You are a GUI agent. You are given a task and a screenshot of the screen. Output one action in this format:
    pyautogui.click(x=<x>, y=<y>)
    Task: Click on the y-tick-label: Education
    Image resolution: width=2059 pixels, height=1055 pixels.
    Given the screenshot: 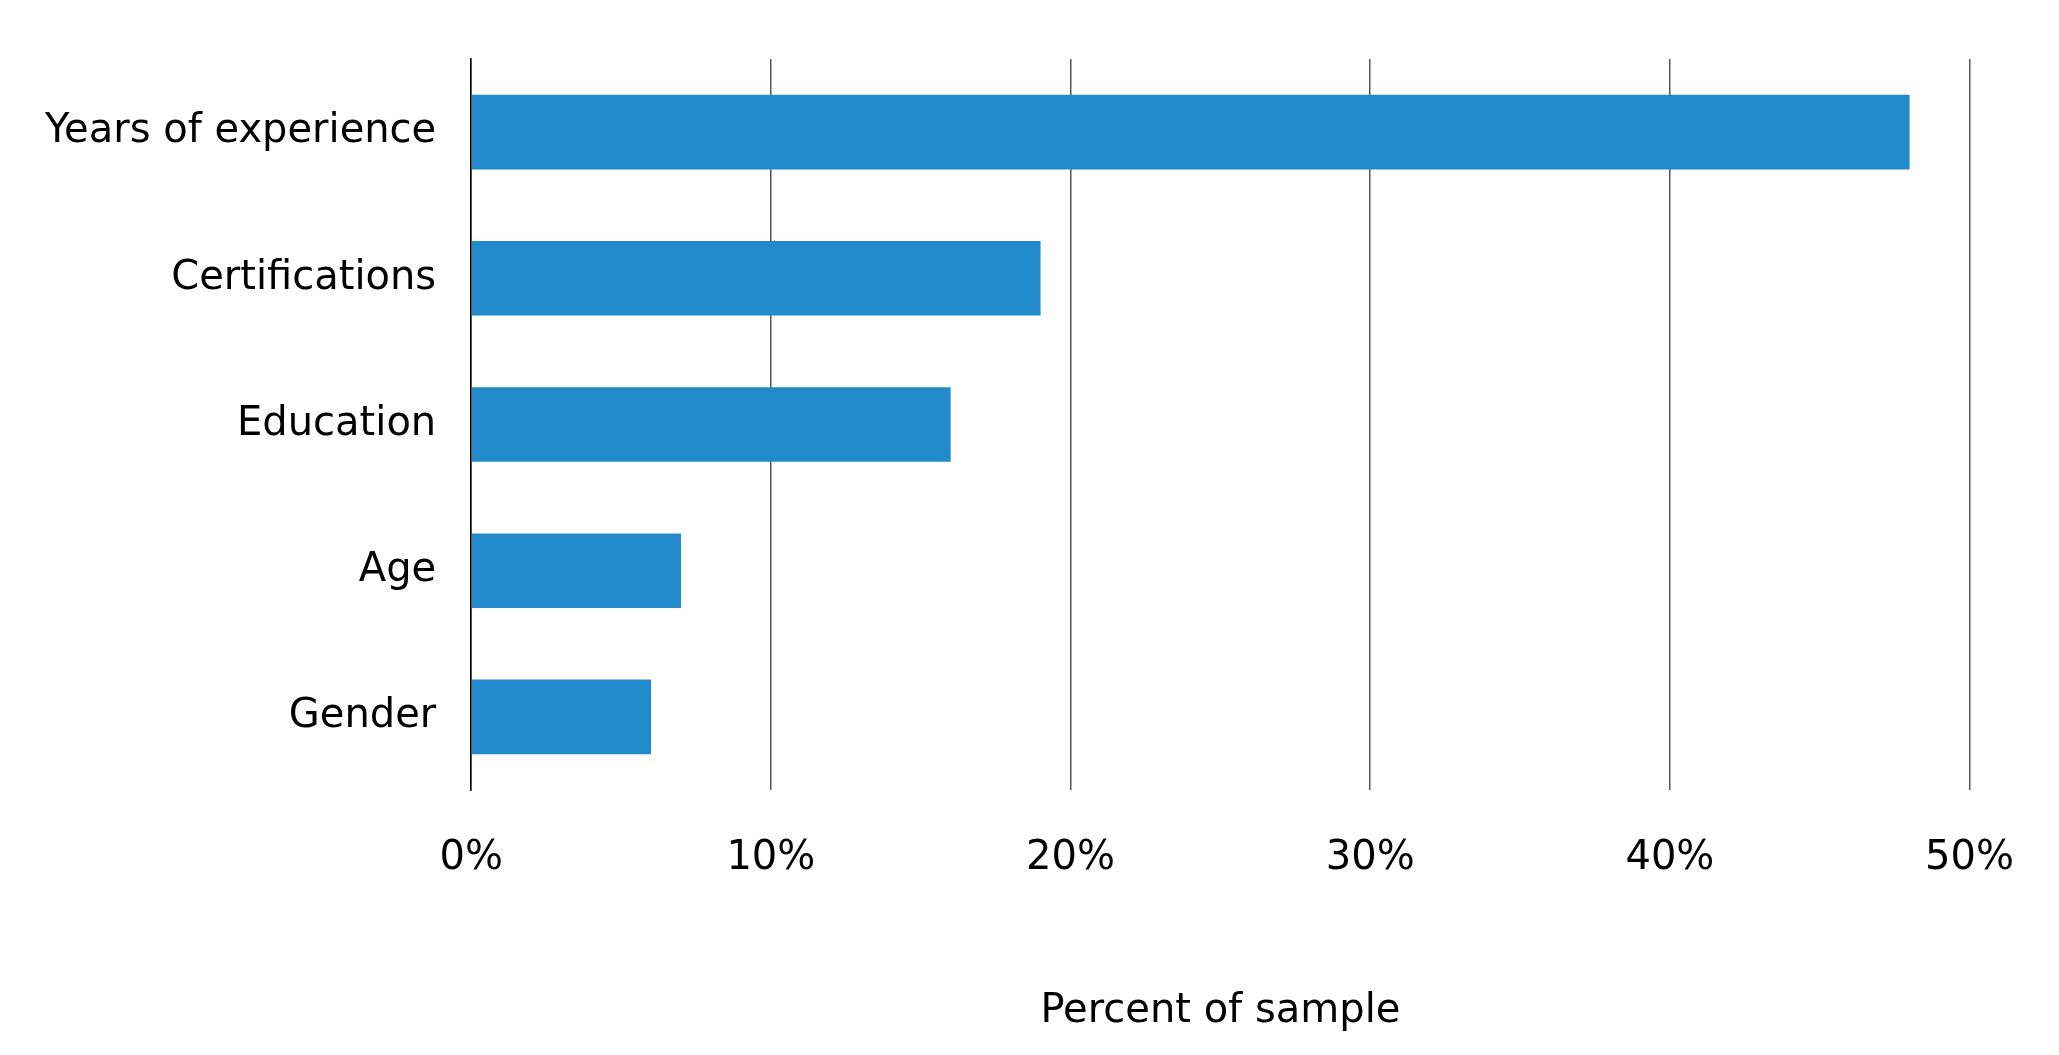 What is the action you would take?
    pyautogui.click(x=337, y=420)
    